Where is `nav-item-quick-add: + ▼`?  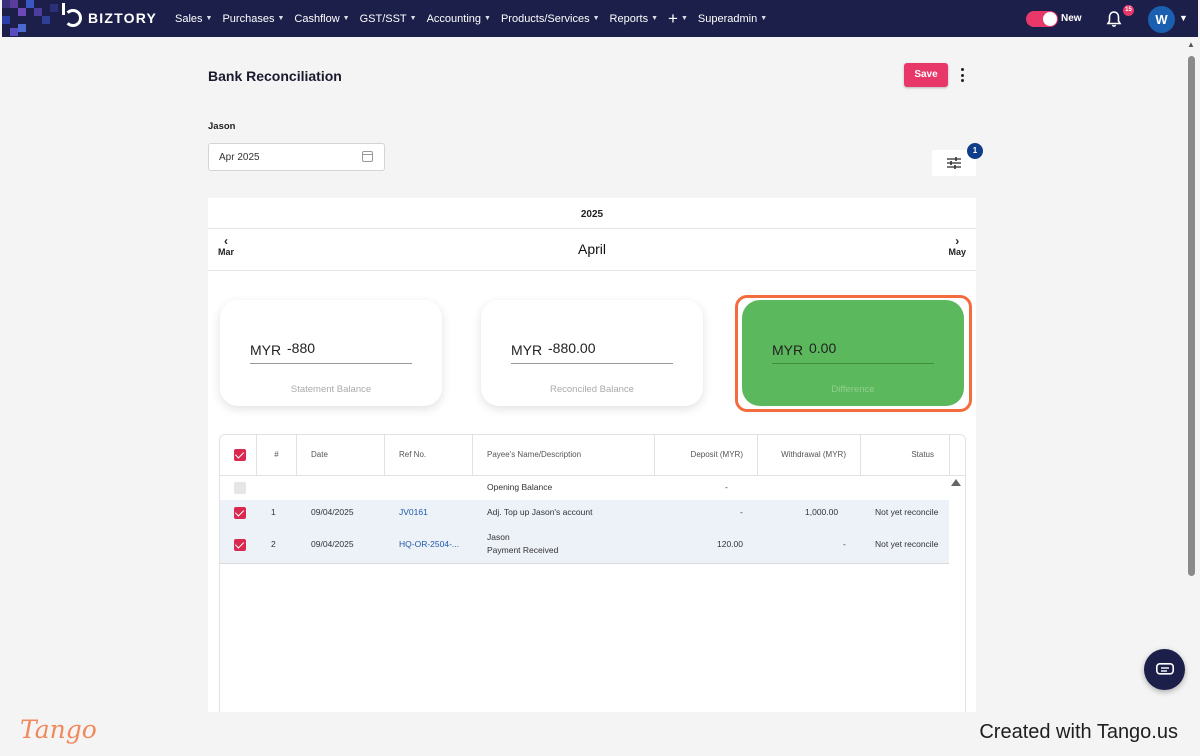 nav-item-quick-add: + ▼ is located at coordinates (678, 18).